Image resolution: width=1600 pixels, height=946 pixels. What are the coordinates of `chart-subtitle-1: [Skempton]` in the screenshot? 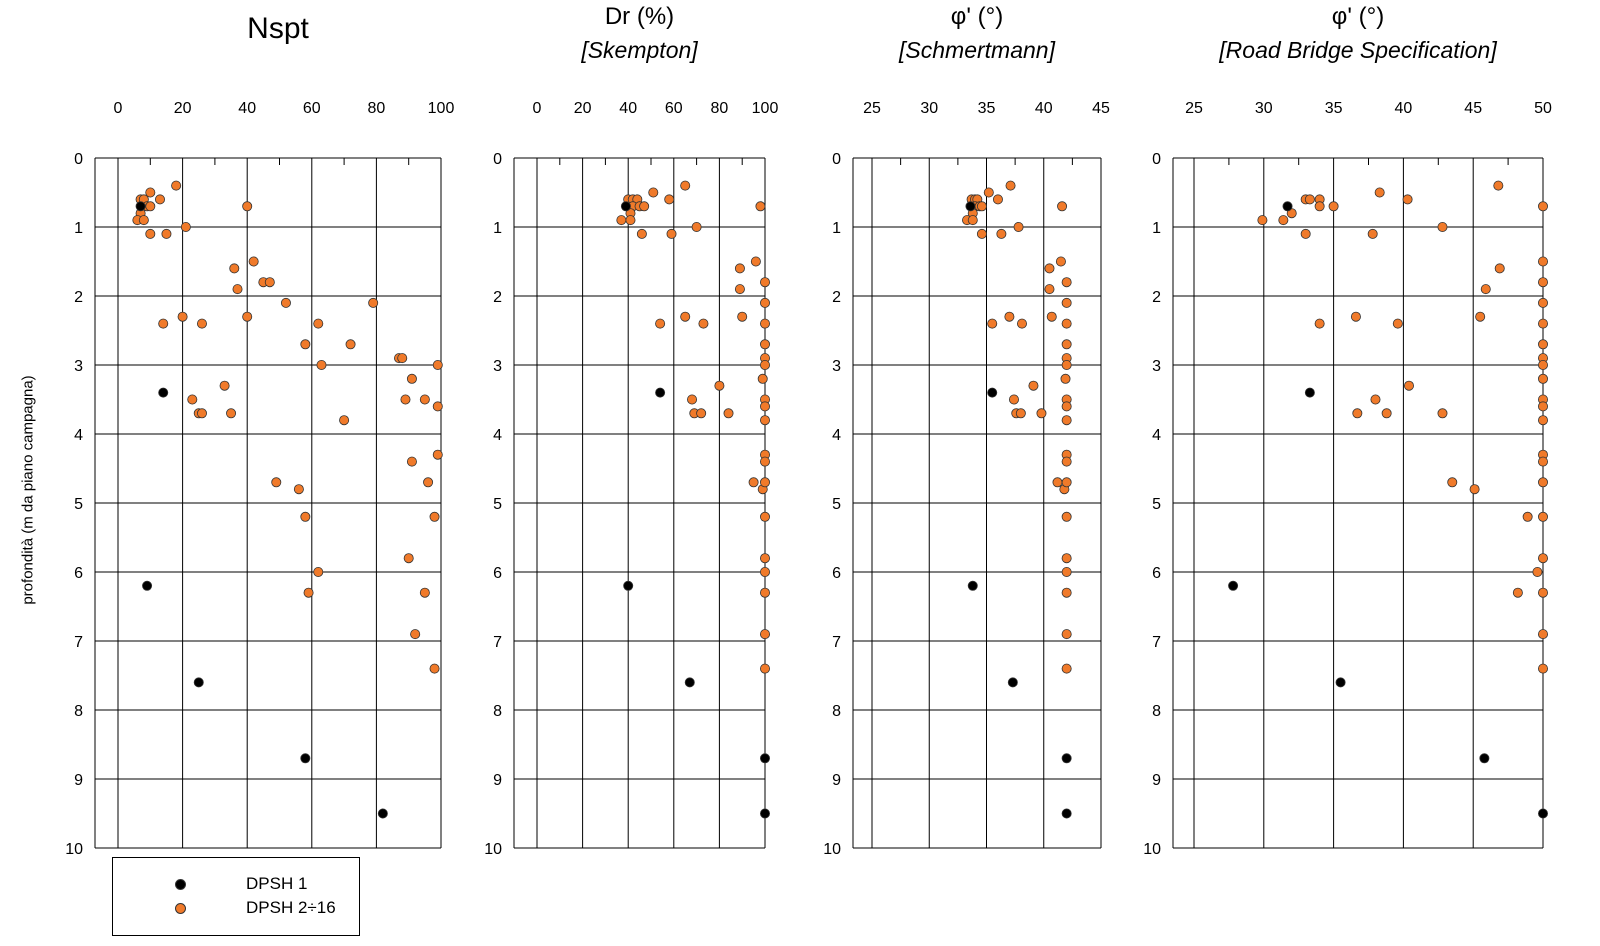 It's located at (639, 50).